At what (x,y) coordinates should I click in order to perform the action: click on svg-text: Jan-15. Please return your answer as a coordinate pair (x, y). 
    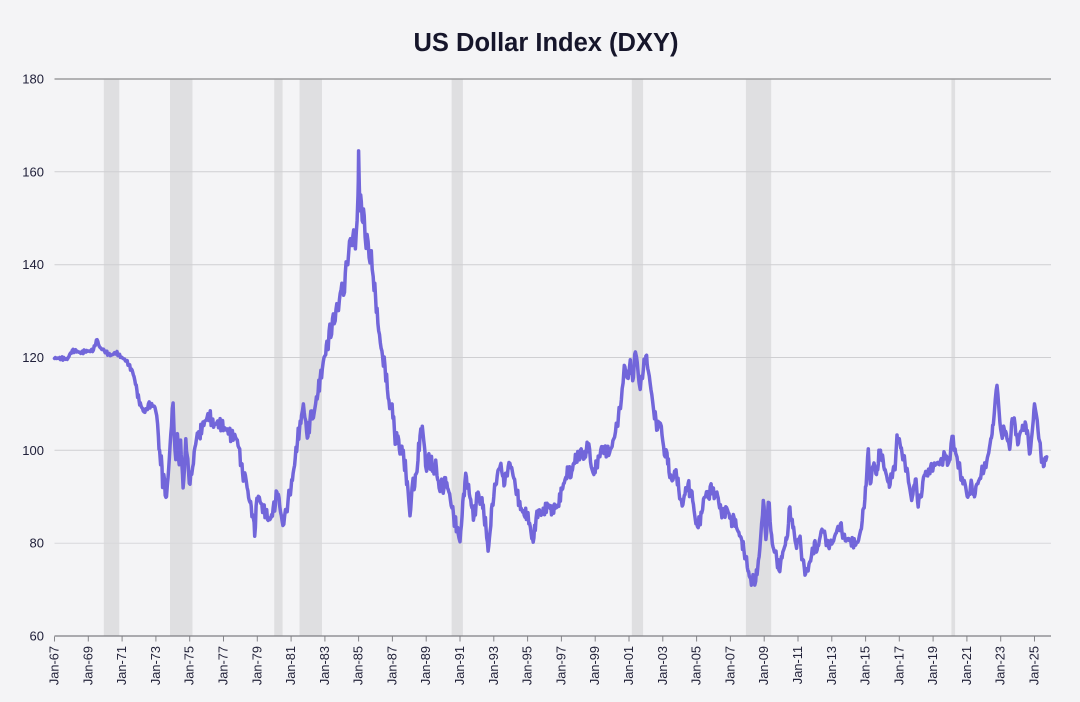
    Looking at the image, I should click on (865, 665).